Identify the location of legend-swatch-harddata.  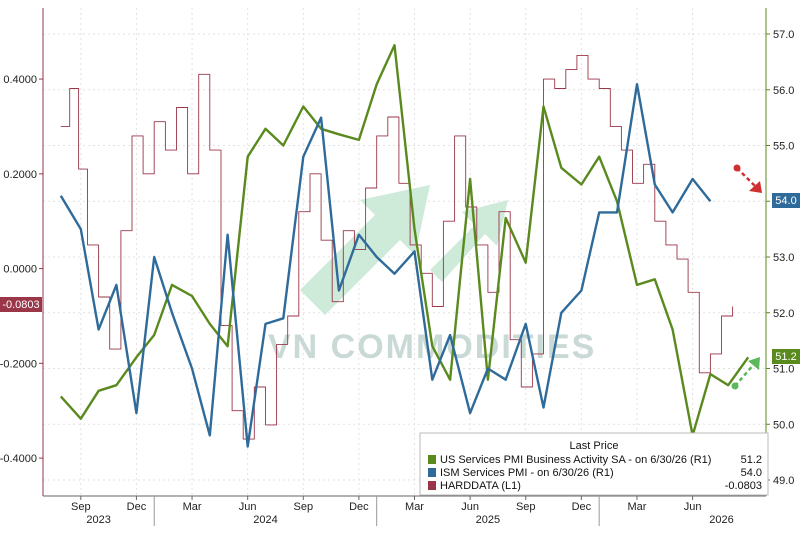
(432, 485).